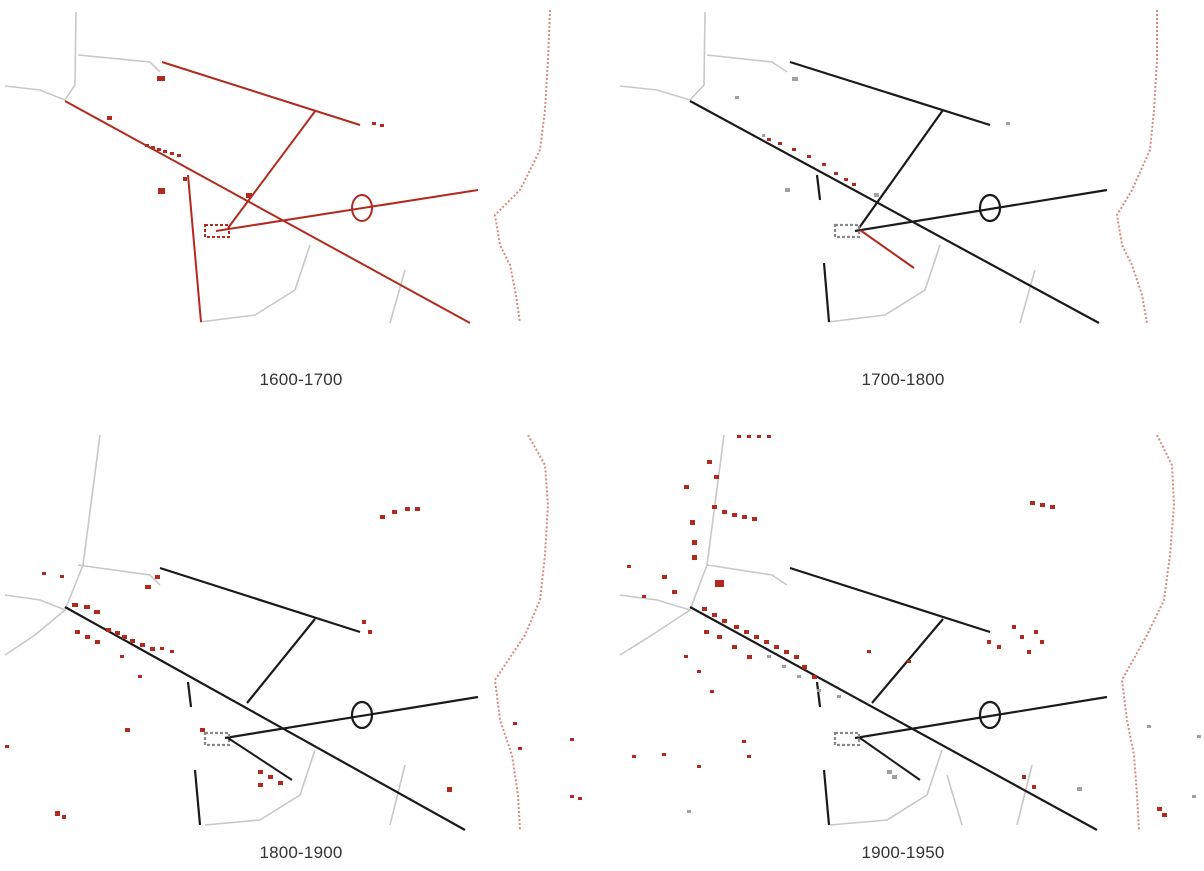  Describe the element at coordinates (301, 379) in the screenshot. I see `panel-label: 1600-1700` at that location.